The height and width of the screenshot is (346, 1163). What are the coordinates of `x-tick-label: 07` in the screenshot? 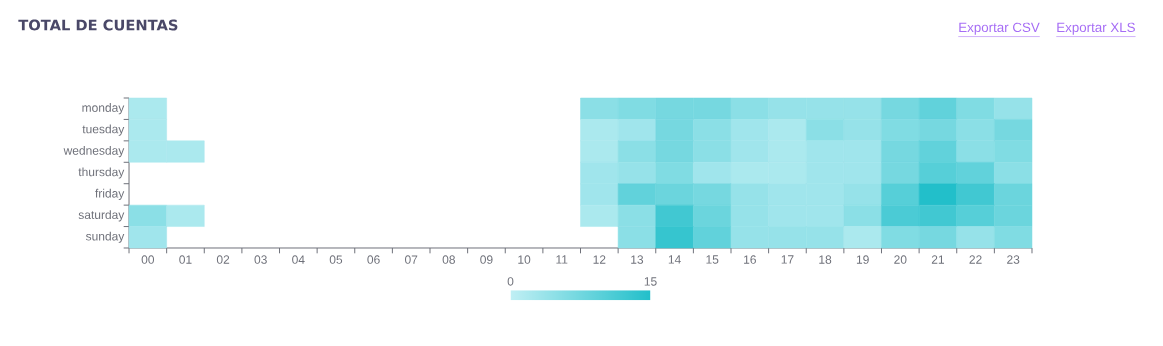 It's located at (411, 259).